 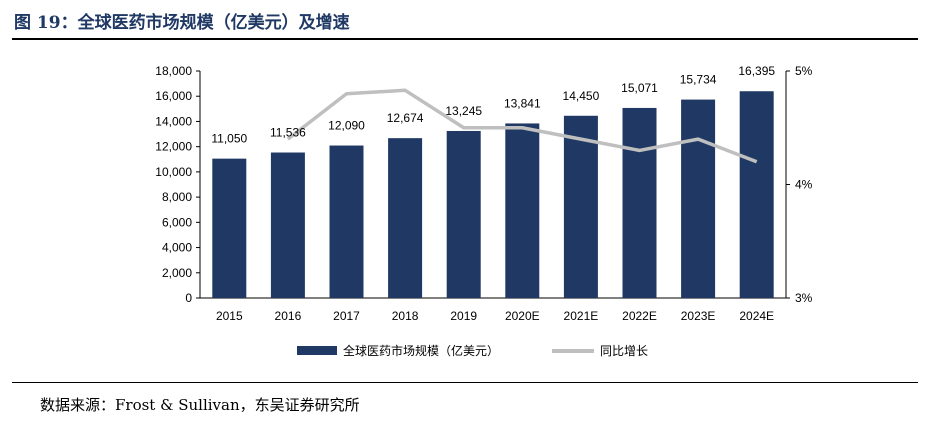 What do you see at coordinates (639, 88) in the screenshot?
I see `bar-value-label: 15,071` at bounding box center [639, 88].